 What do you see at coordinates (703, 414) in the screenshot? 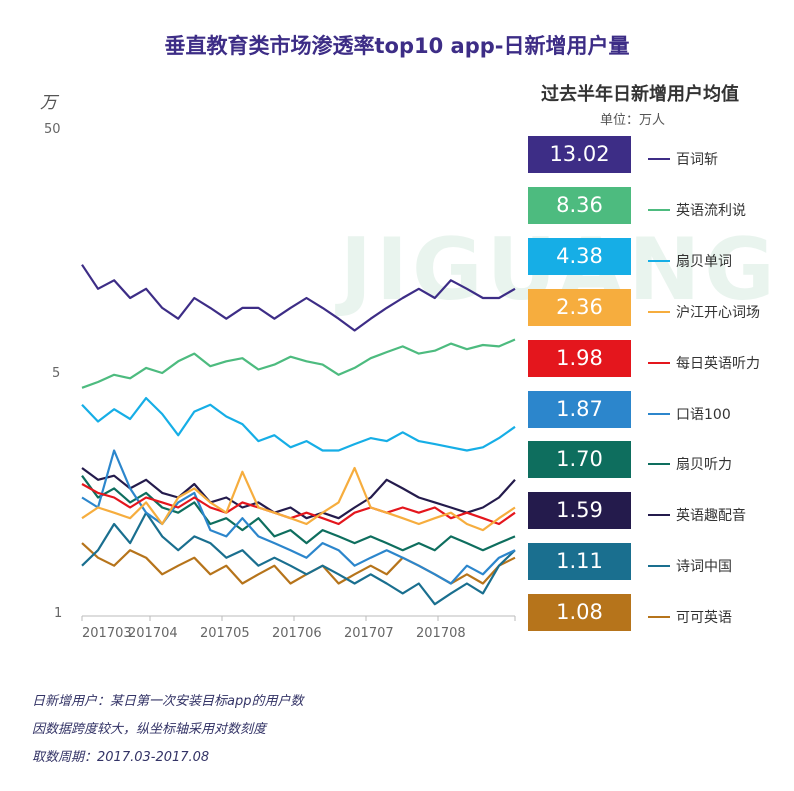
I see `legend-label-5: 口语100` at bounding box center [703, 414].